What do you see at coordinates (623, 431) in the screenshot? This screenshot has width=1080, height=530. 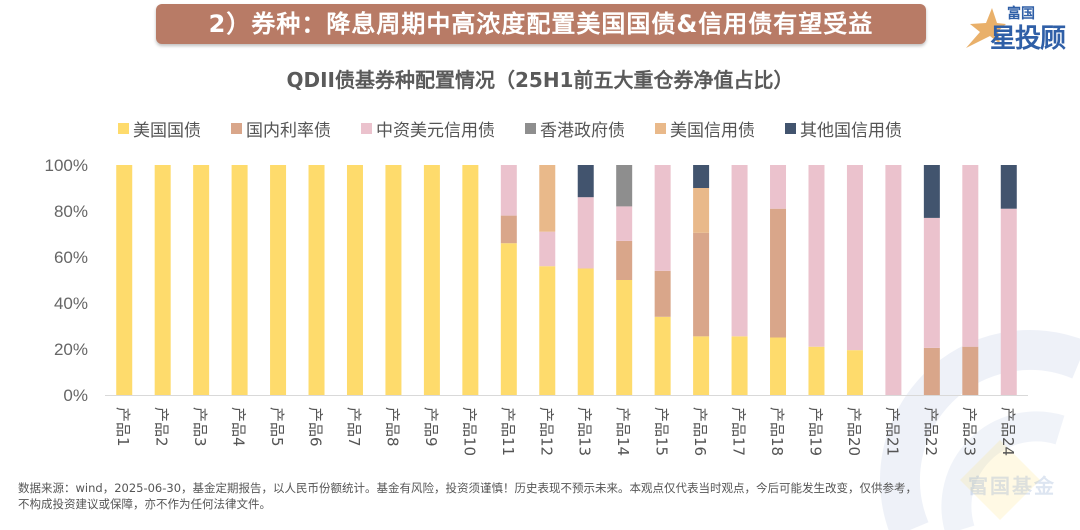 I see `x-tick-label: 产品14` at bounding box center [623, 431].